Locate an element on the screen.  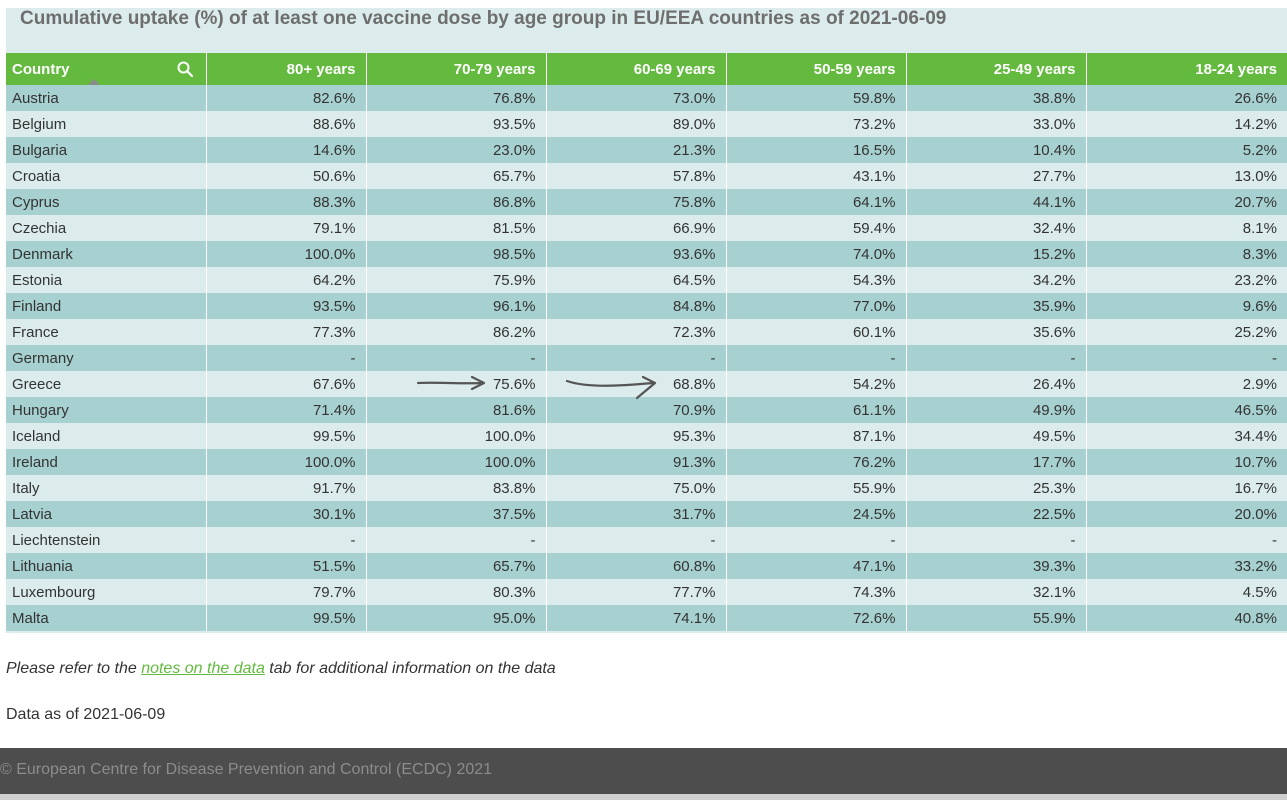
table-row: Germany - - - - - - is located at coordinates (646, 358).